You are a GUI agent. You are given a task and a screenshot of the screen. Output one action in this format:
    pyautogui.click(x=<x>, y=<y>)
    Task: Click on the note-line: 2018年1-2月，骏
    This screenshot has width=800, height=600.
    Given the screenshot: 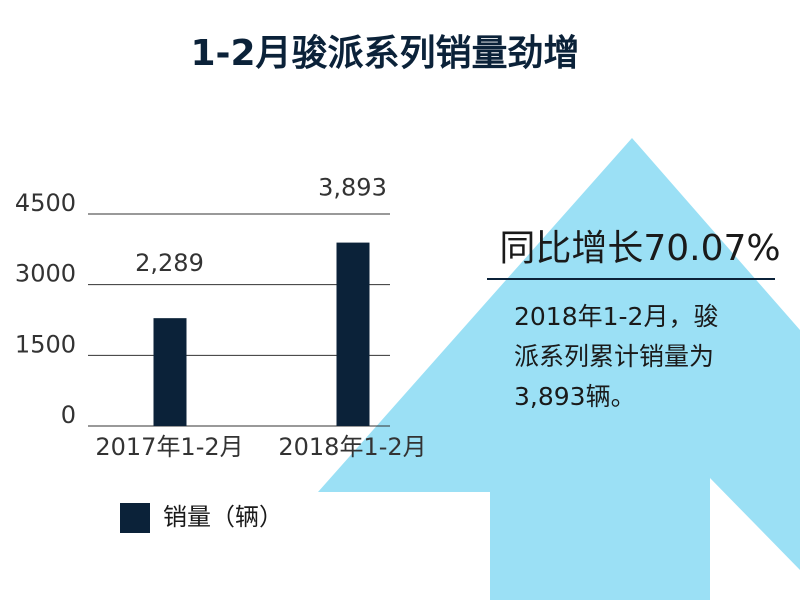 What is the action you would take?
    pyautogui.click(x=616, y=316)
    